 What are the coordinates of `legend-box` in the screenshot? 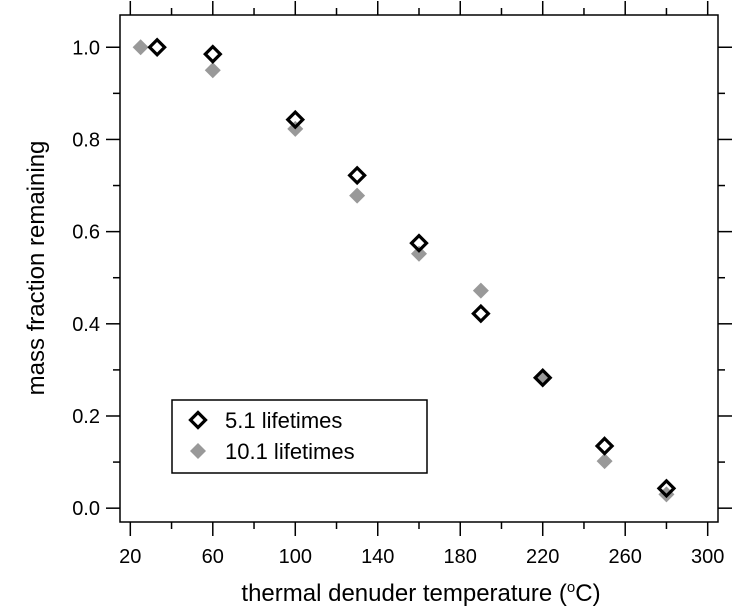 It's located at (299, 436).